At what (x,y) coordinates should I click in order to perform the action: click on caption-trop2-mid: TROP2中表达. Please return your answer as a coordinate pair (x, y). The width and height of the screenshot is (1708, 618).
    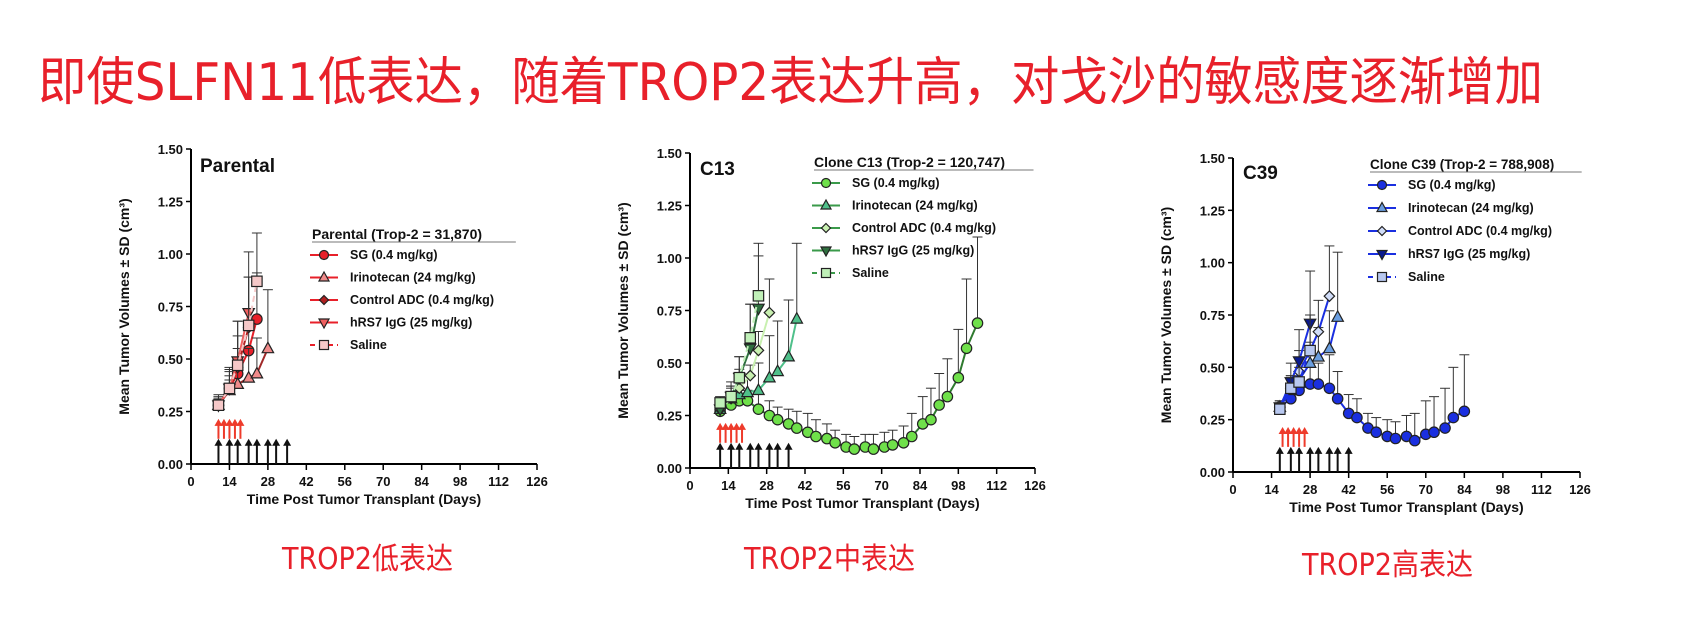
    Looking at the image, I should click on (829, 559).